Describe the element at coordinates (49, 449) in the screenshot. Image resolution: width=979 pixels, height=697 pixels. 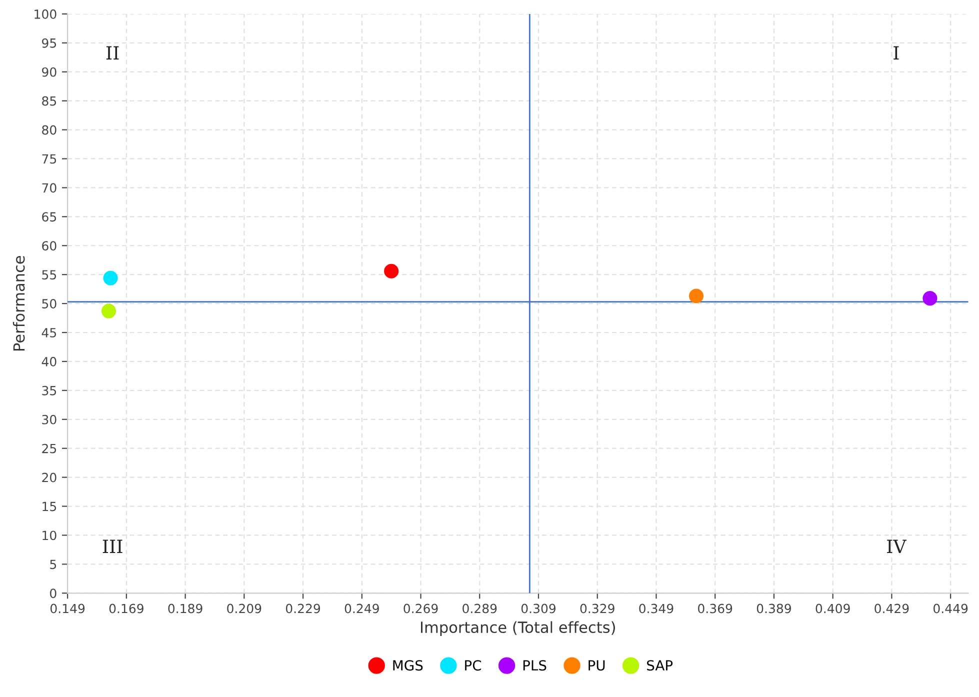
I see `y-tick-label: 25` at that location.